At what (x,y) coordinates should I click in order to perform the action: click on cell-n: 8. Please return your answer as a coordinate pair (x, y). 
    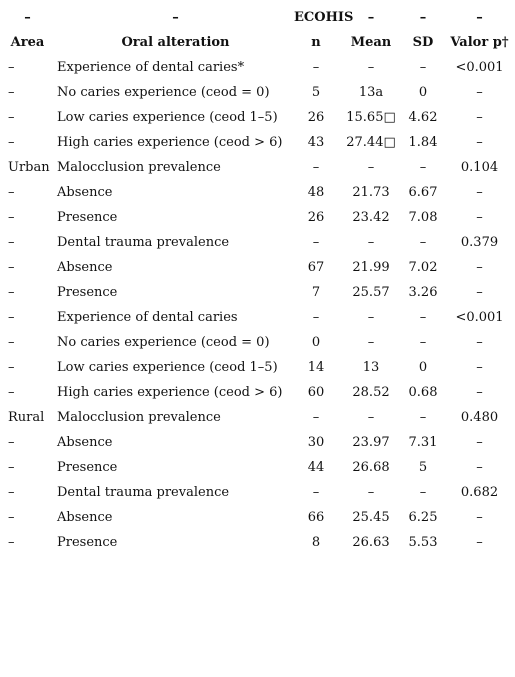
    Looking at the image, I should click on (316, 542).